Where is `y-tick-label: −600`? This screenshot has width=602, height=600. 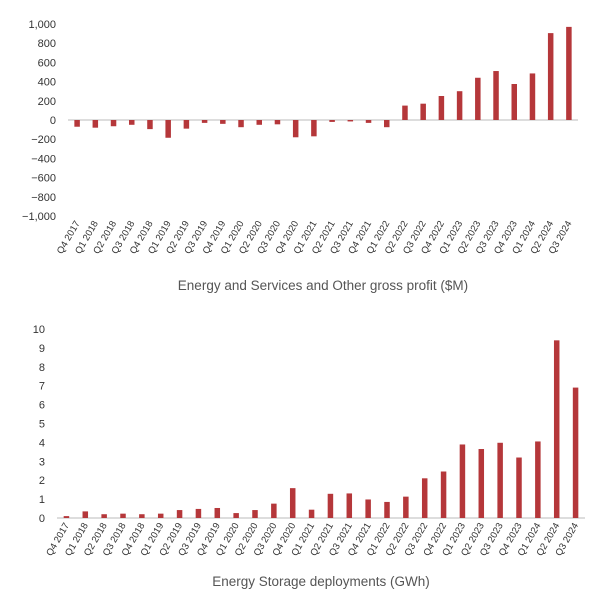
y-tick-label: −600 is located at coordinates (43, 179).